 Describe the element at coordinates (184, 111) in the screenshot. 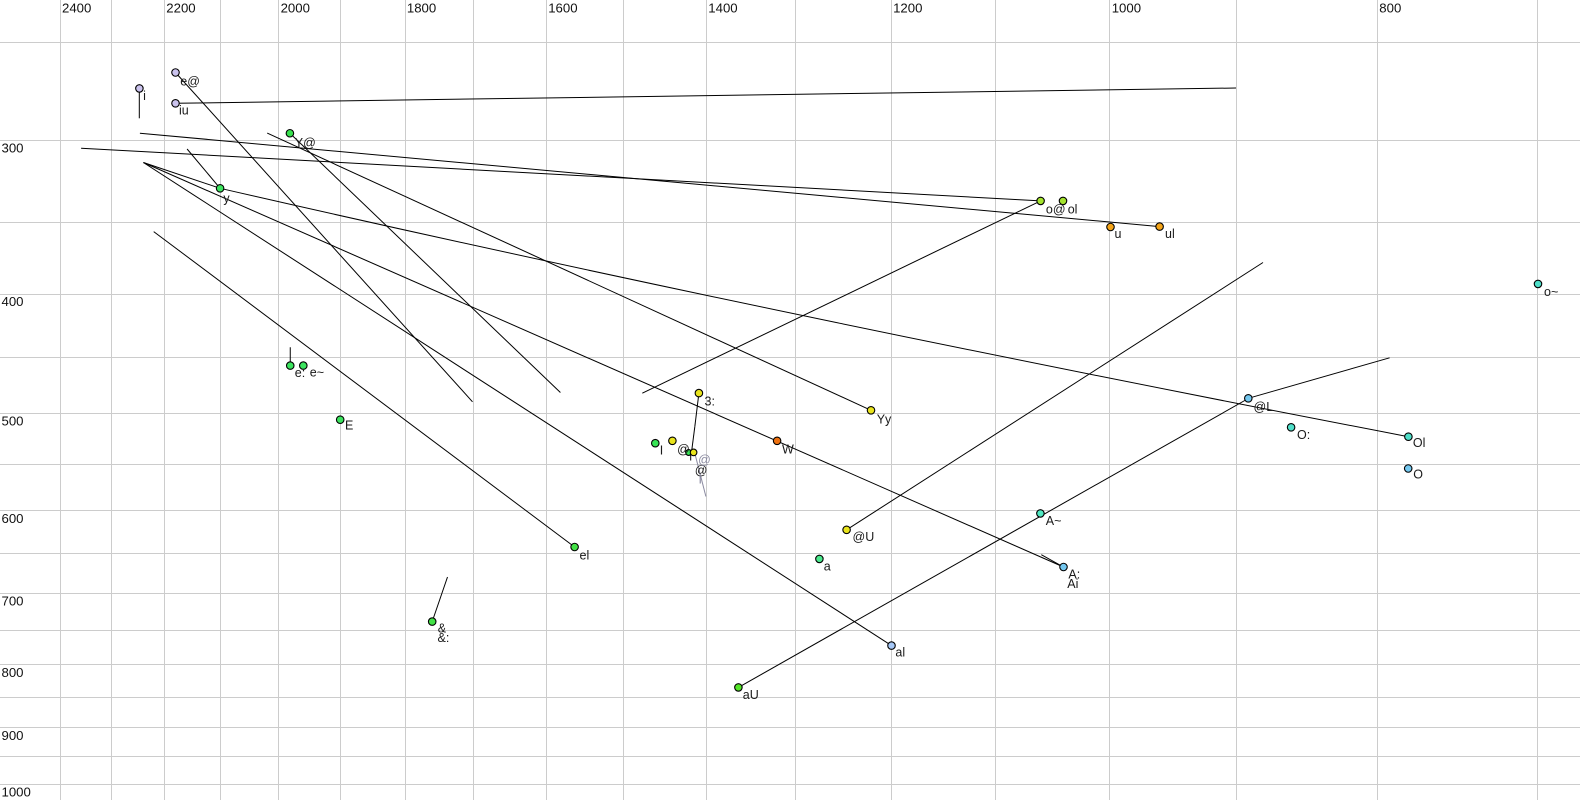

I see `svg-text: iu` at that location.